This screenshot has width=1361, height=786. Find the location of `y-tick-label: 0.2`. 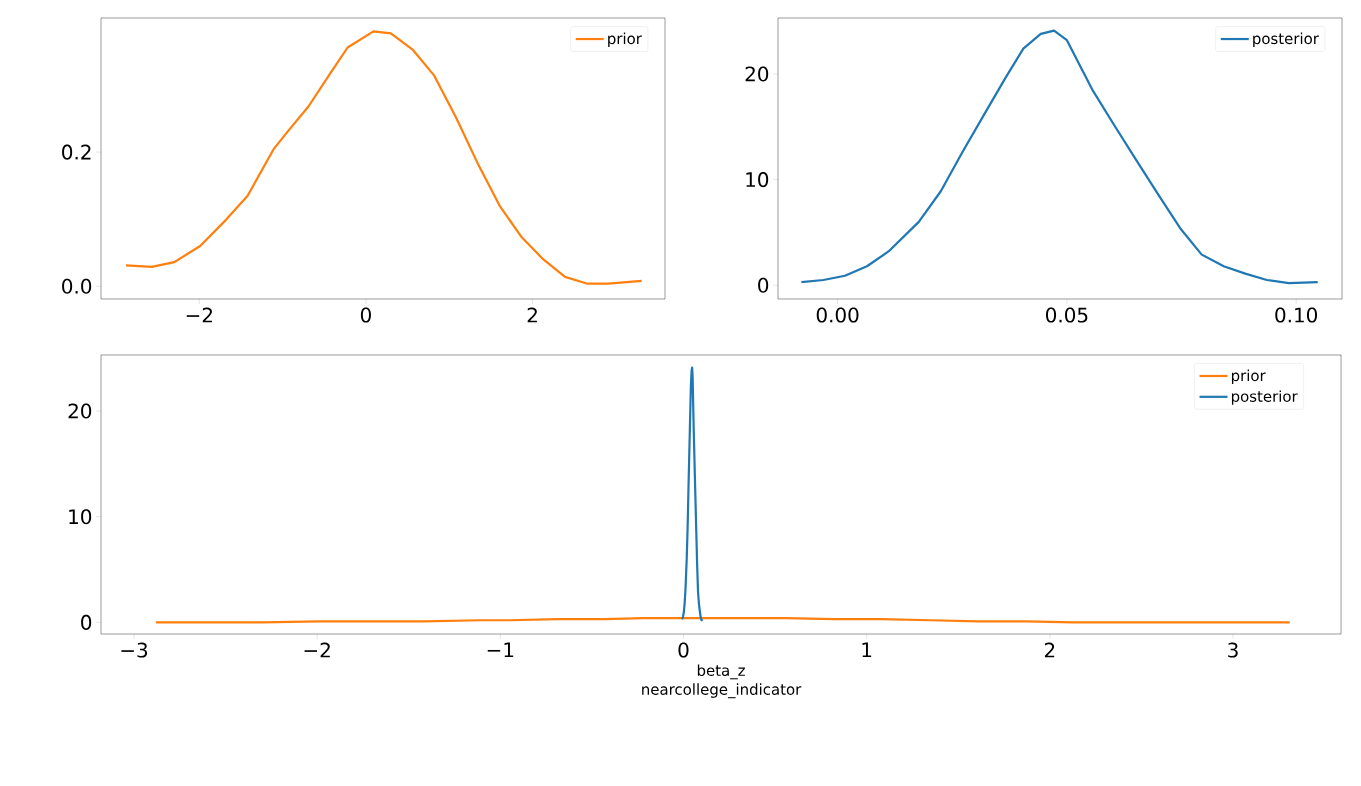

y-tick-label: 0.2 is located at coordinates (76, 152).